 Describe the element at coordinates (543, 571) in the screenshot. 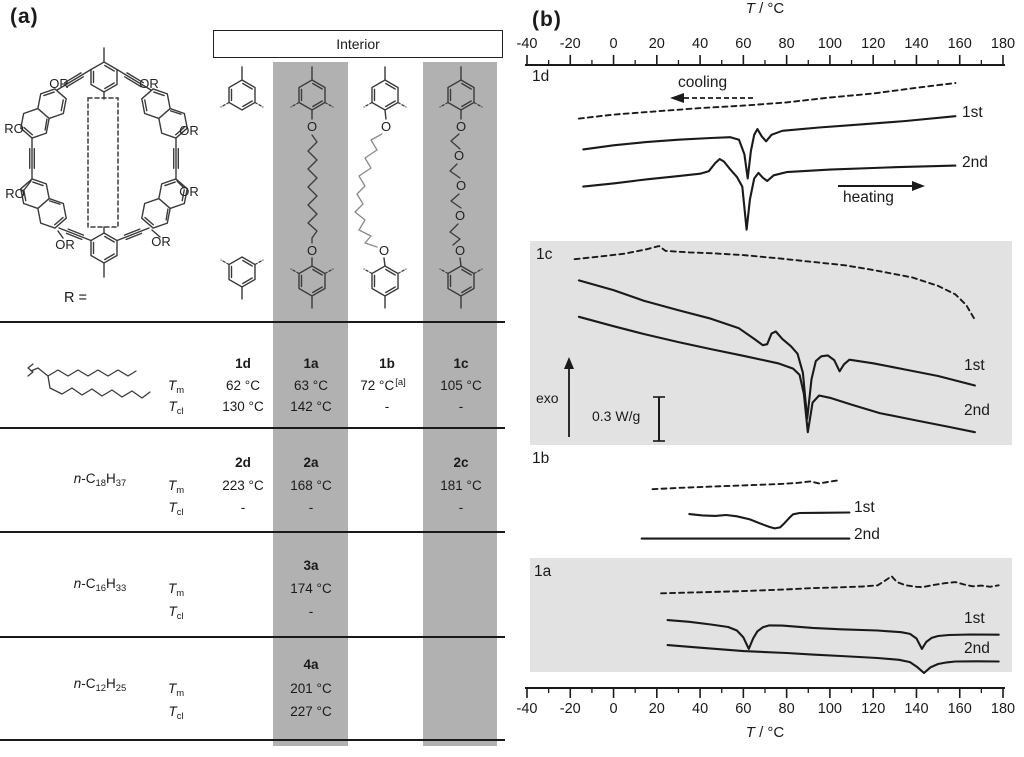

I see `dsc-panel-label-1a: 1a` at that location.